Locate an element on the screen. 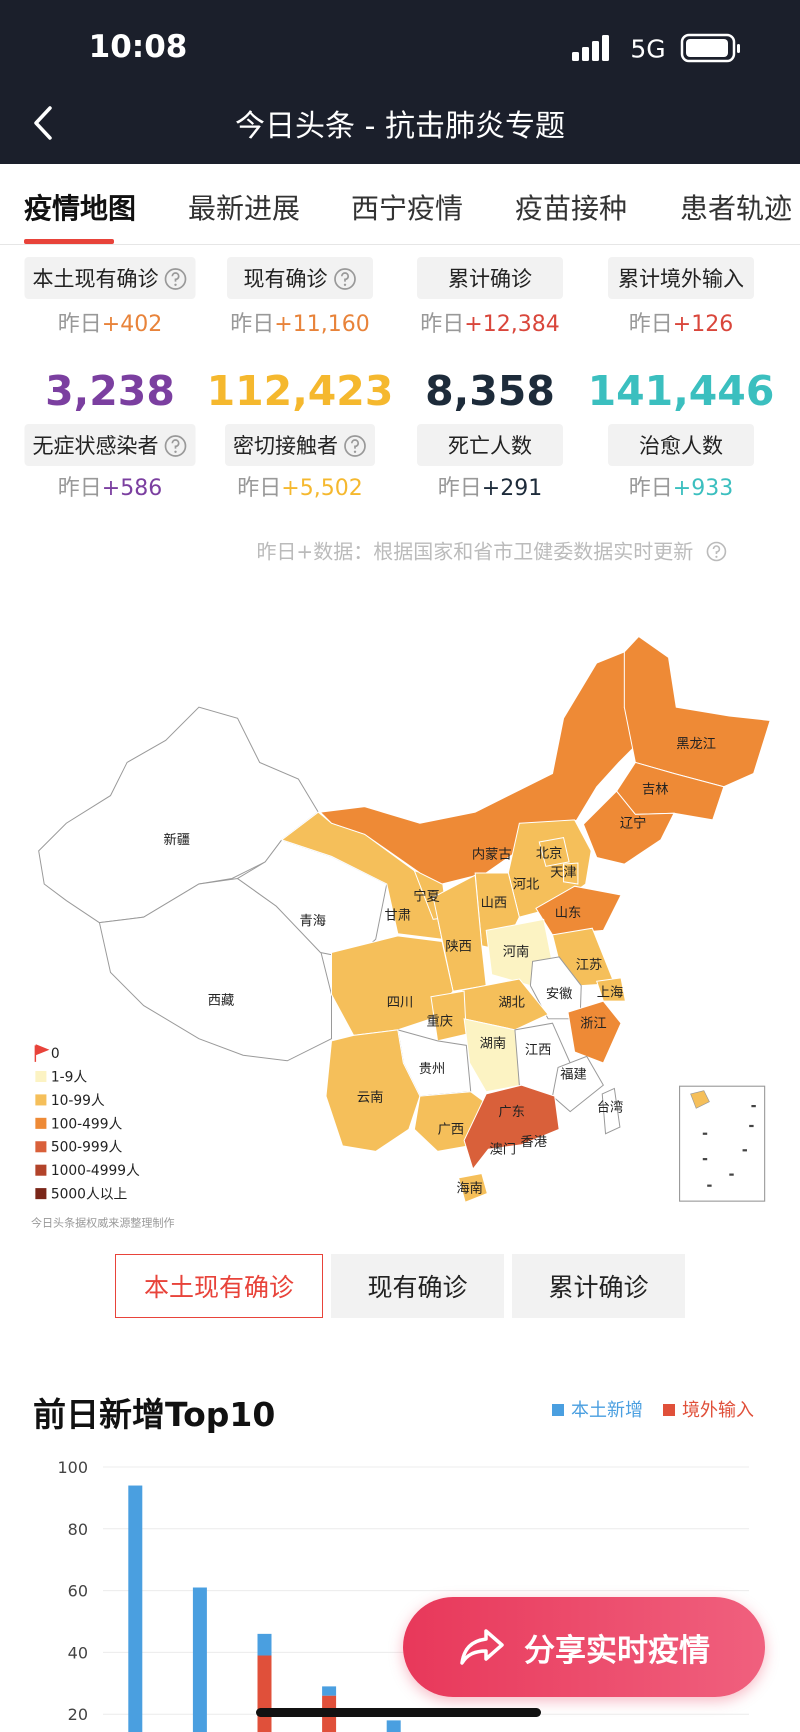 Image resolution: width=800 pixels, height=1732 pixels. delta-value: +291 is located at coordinates (512, 488).